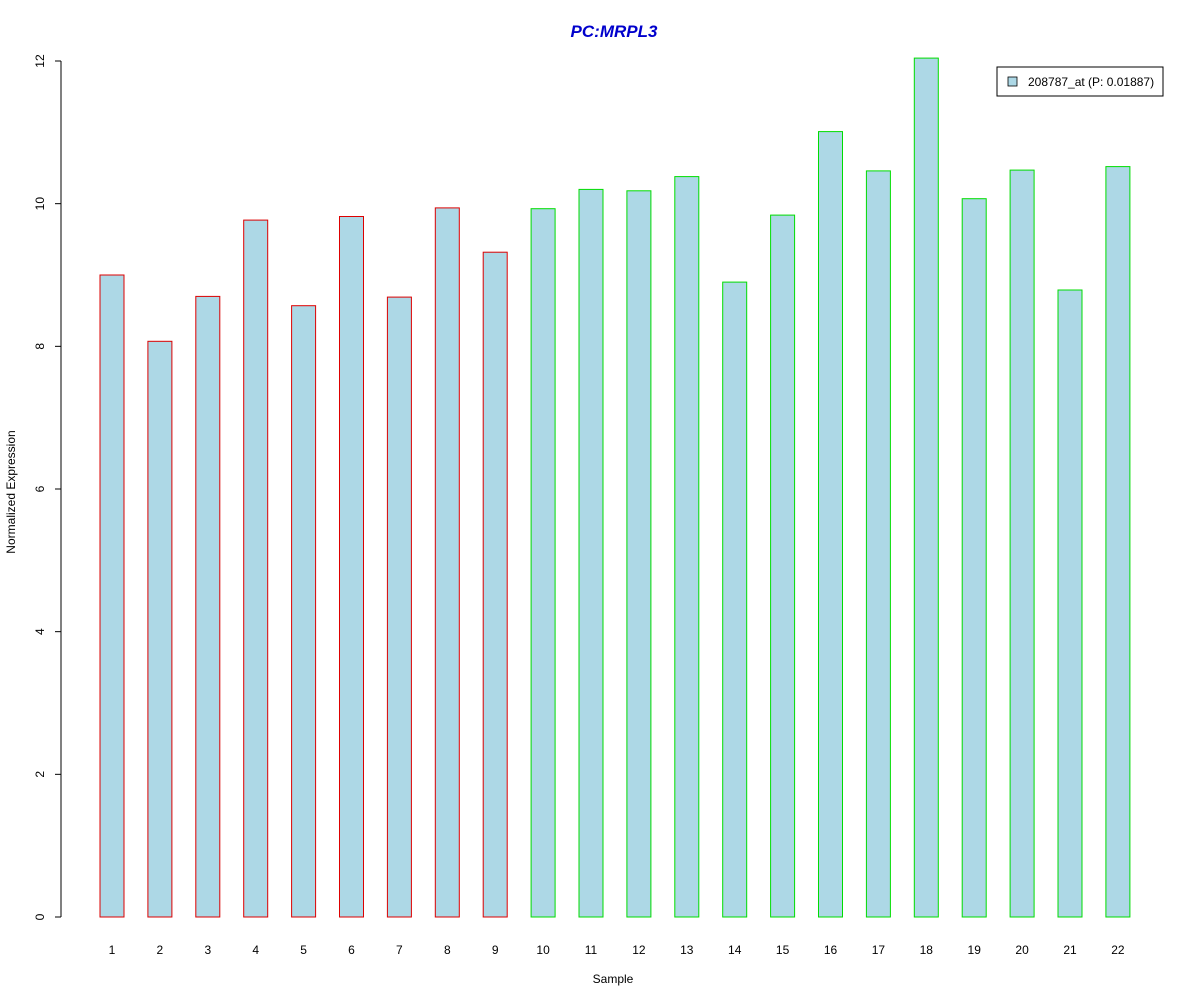 Image resolution: width=1200 pixels, height=1000 pixels. I want to click on legend-swatch, so click(1012, 81).